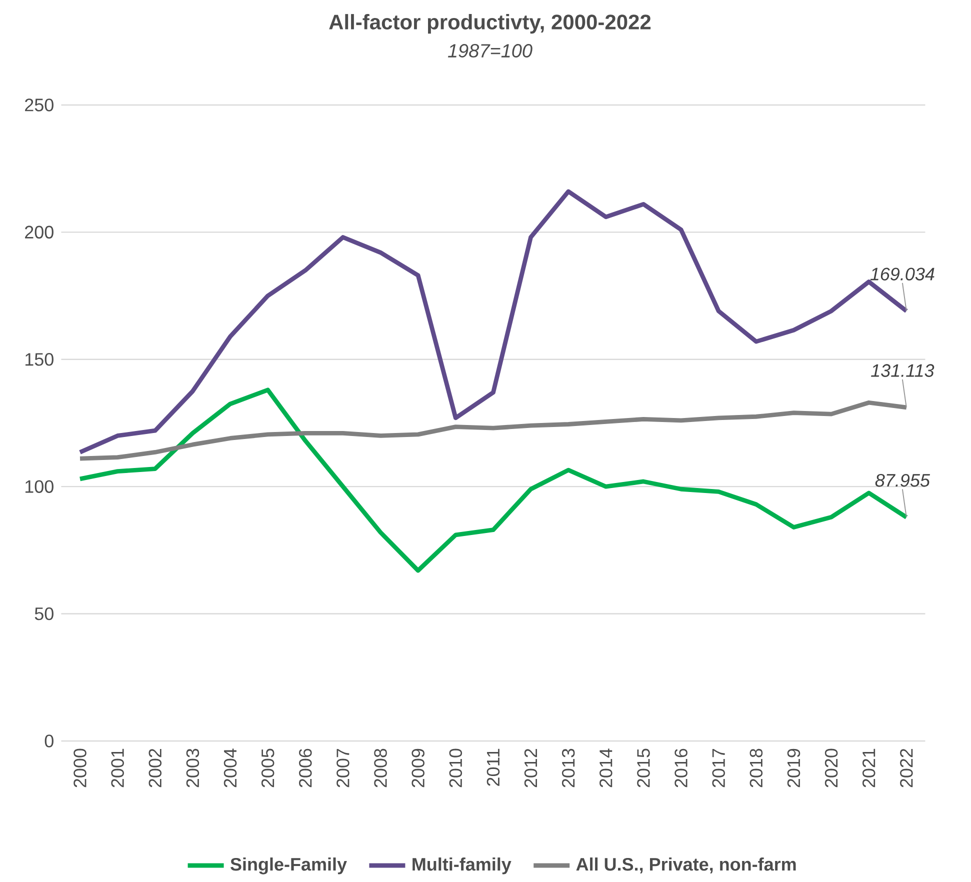 The image size is (971, 882). What do you see at coordinates (493, 431) in the screenshot?
I see `line-series` at bounding box center [493, 431].